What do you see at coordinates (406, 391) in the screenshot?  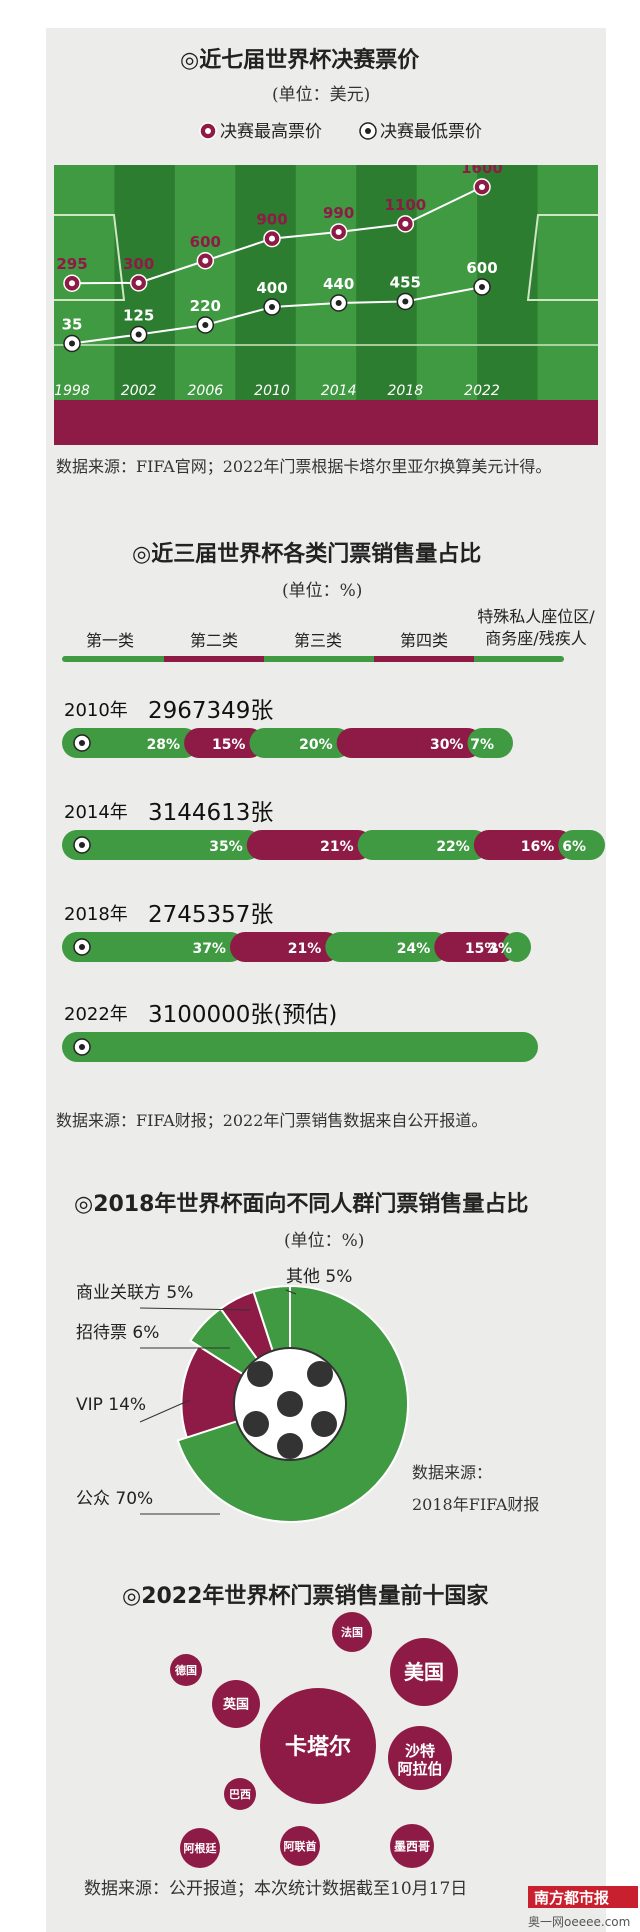 I see `x-tick-label: 2018` at bounding box center [406, 391].